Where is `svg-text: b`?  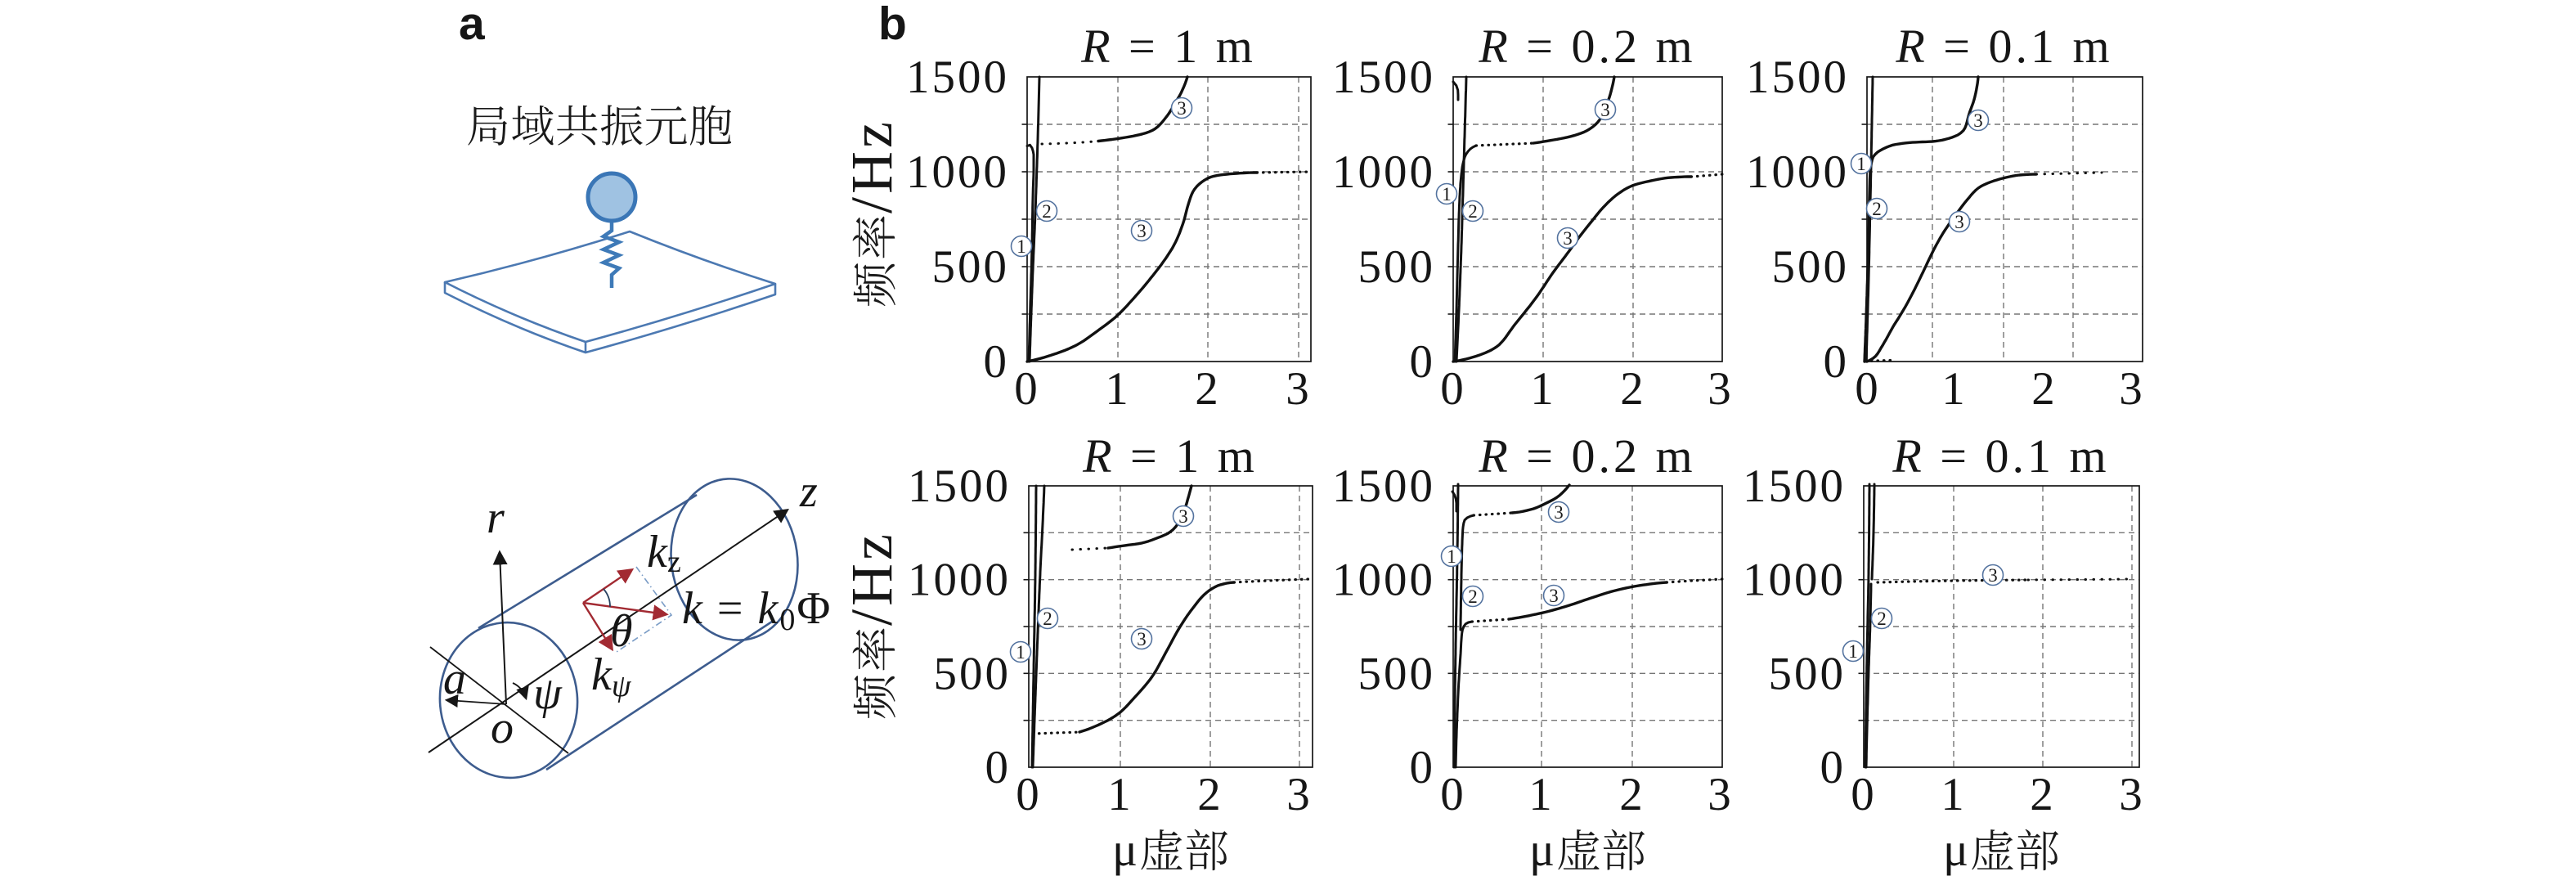
svg-text: b is located at coordinates (893, 25).